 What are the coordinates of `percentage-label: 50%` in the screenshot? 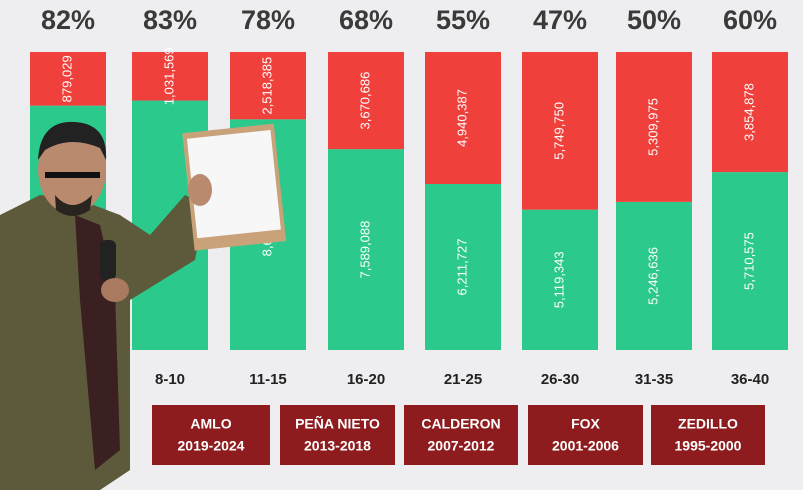 It's located at (654, 20).